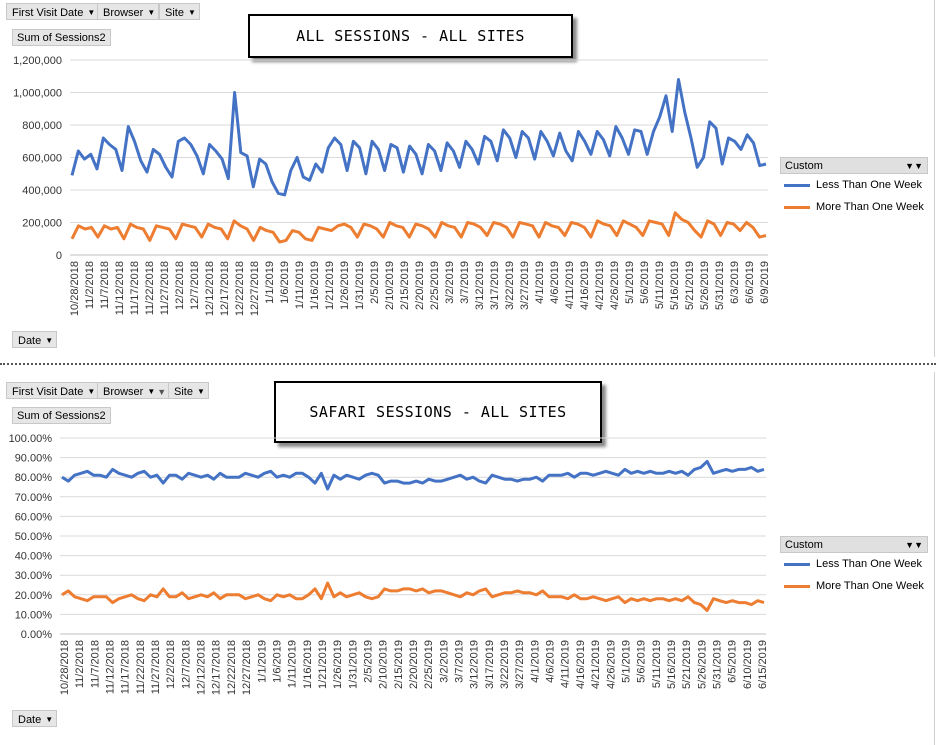  I want to click on funnel-filter-icon: ▼, so click(162, 392).